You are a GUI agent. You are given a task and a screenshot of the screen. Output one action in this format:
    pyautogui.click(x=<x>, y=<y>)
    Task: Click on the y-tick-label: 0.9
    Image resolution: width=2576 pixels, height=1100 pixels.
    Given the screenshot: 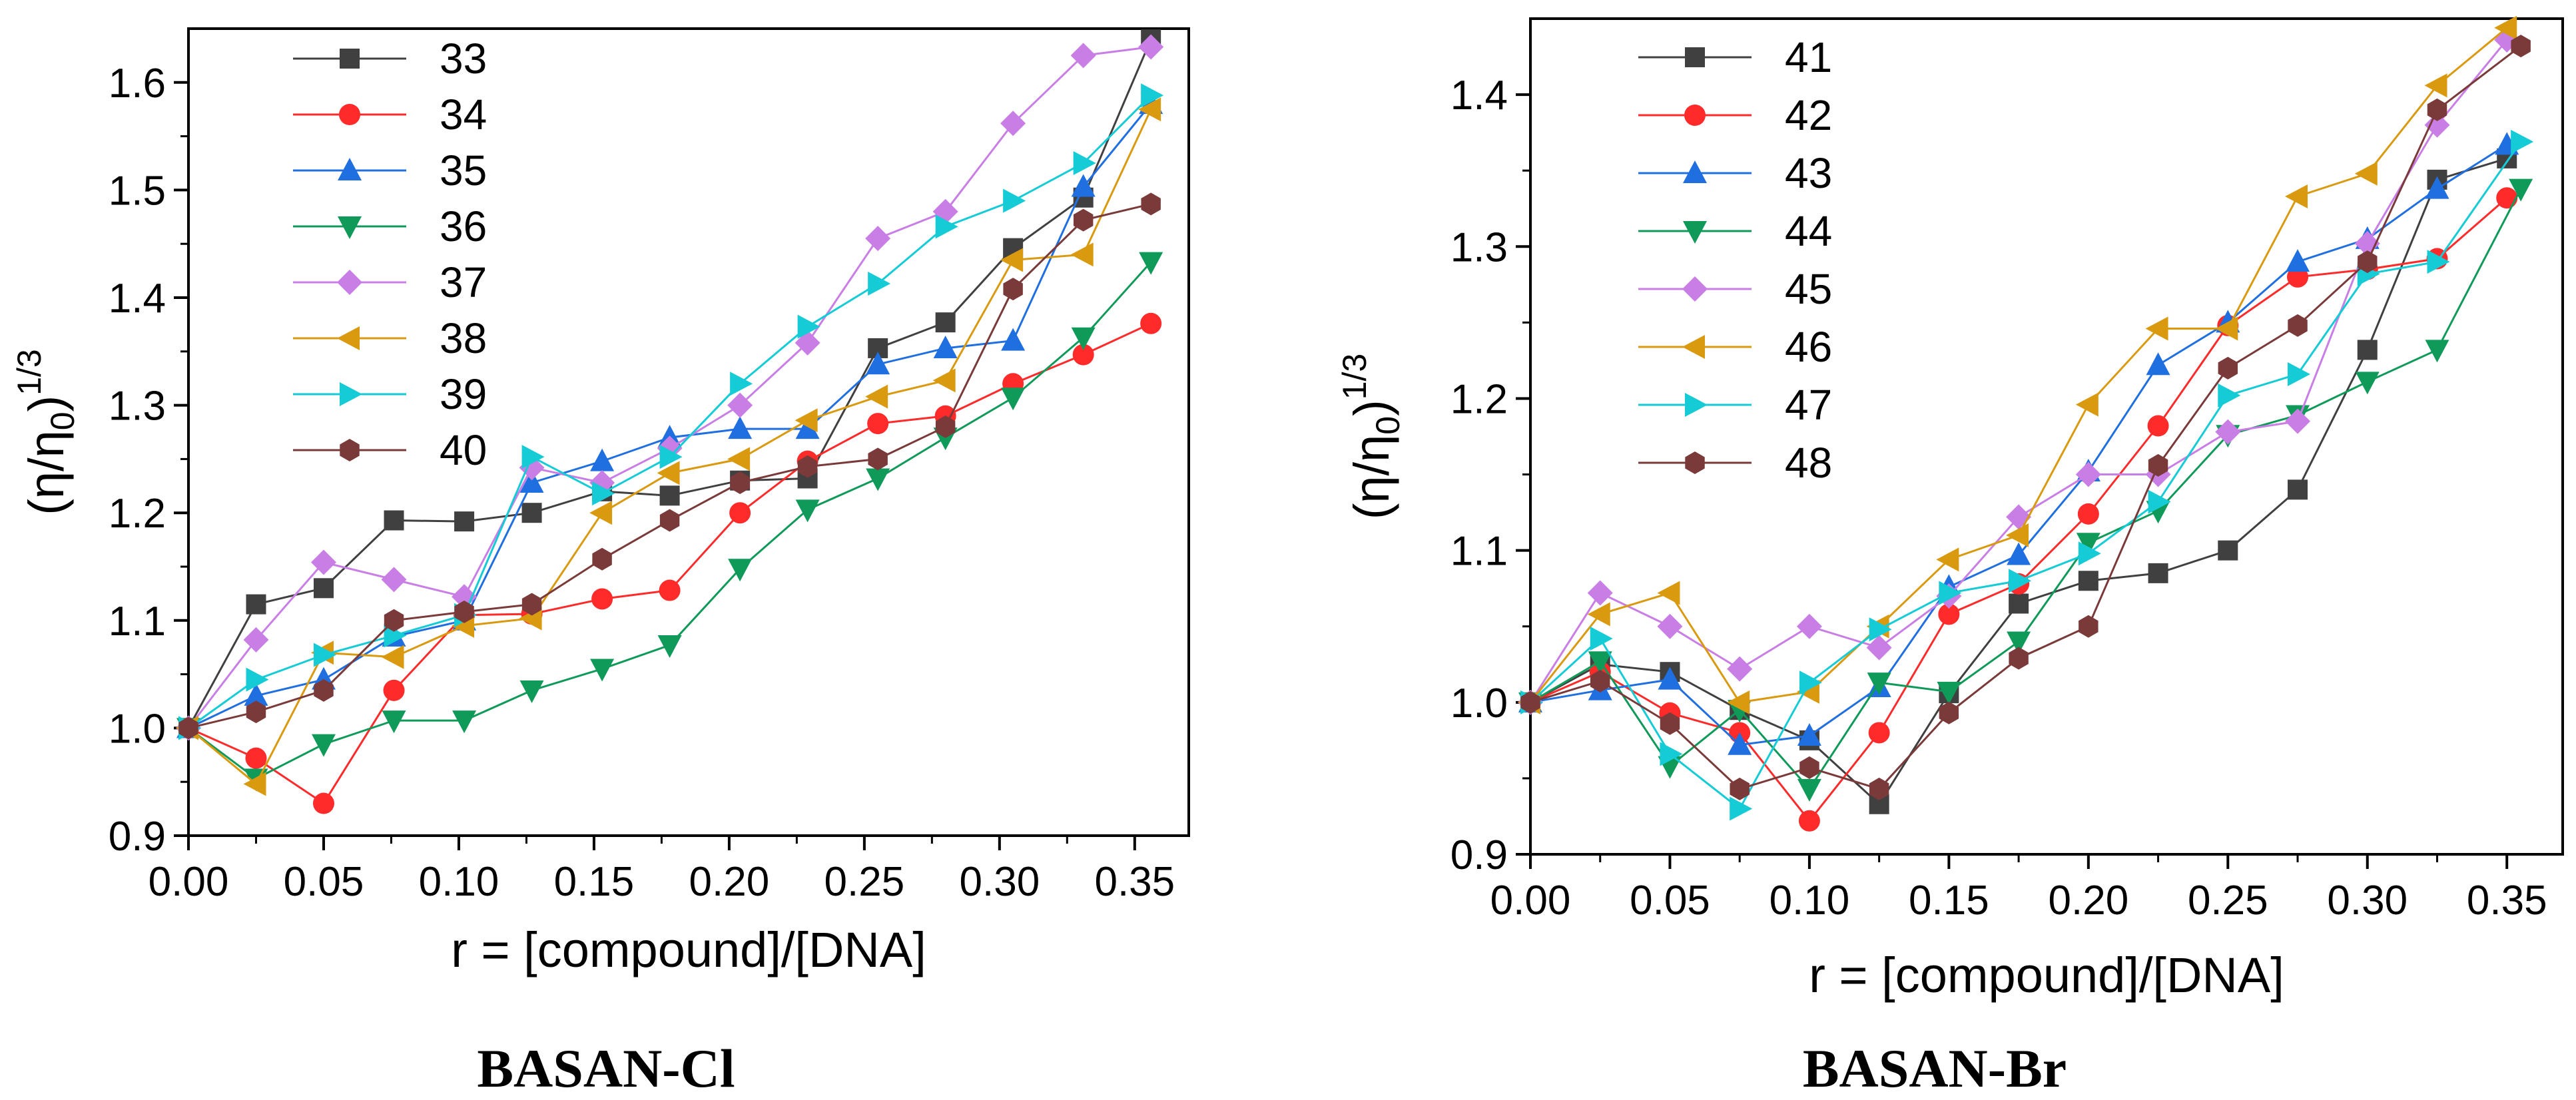 What is the action you would take?
    pyautogui.click(x=1479, y=855)
    